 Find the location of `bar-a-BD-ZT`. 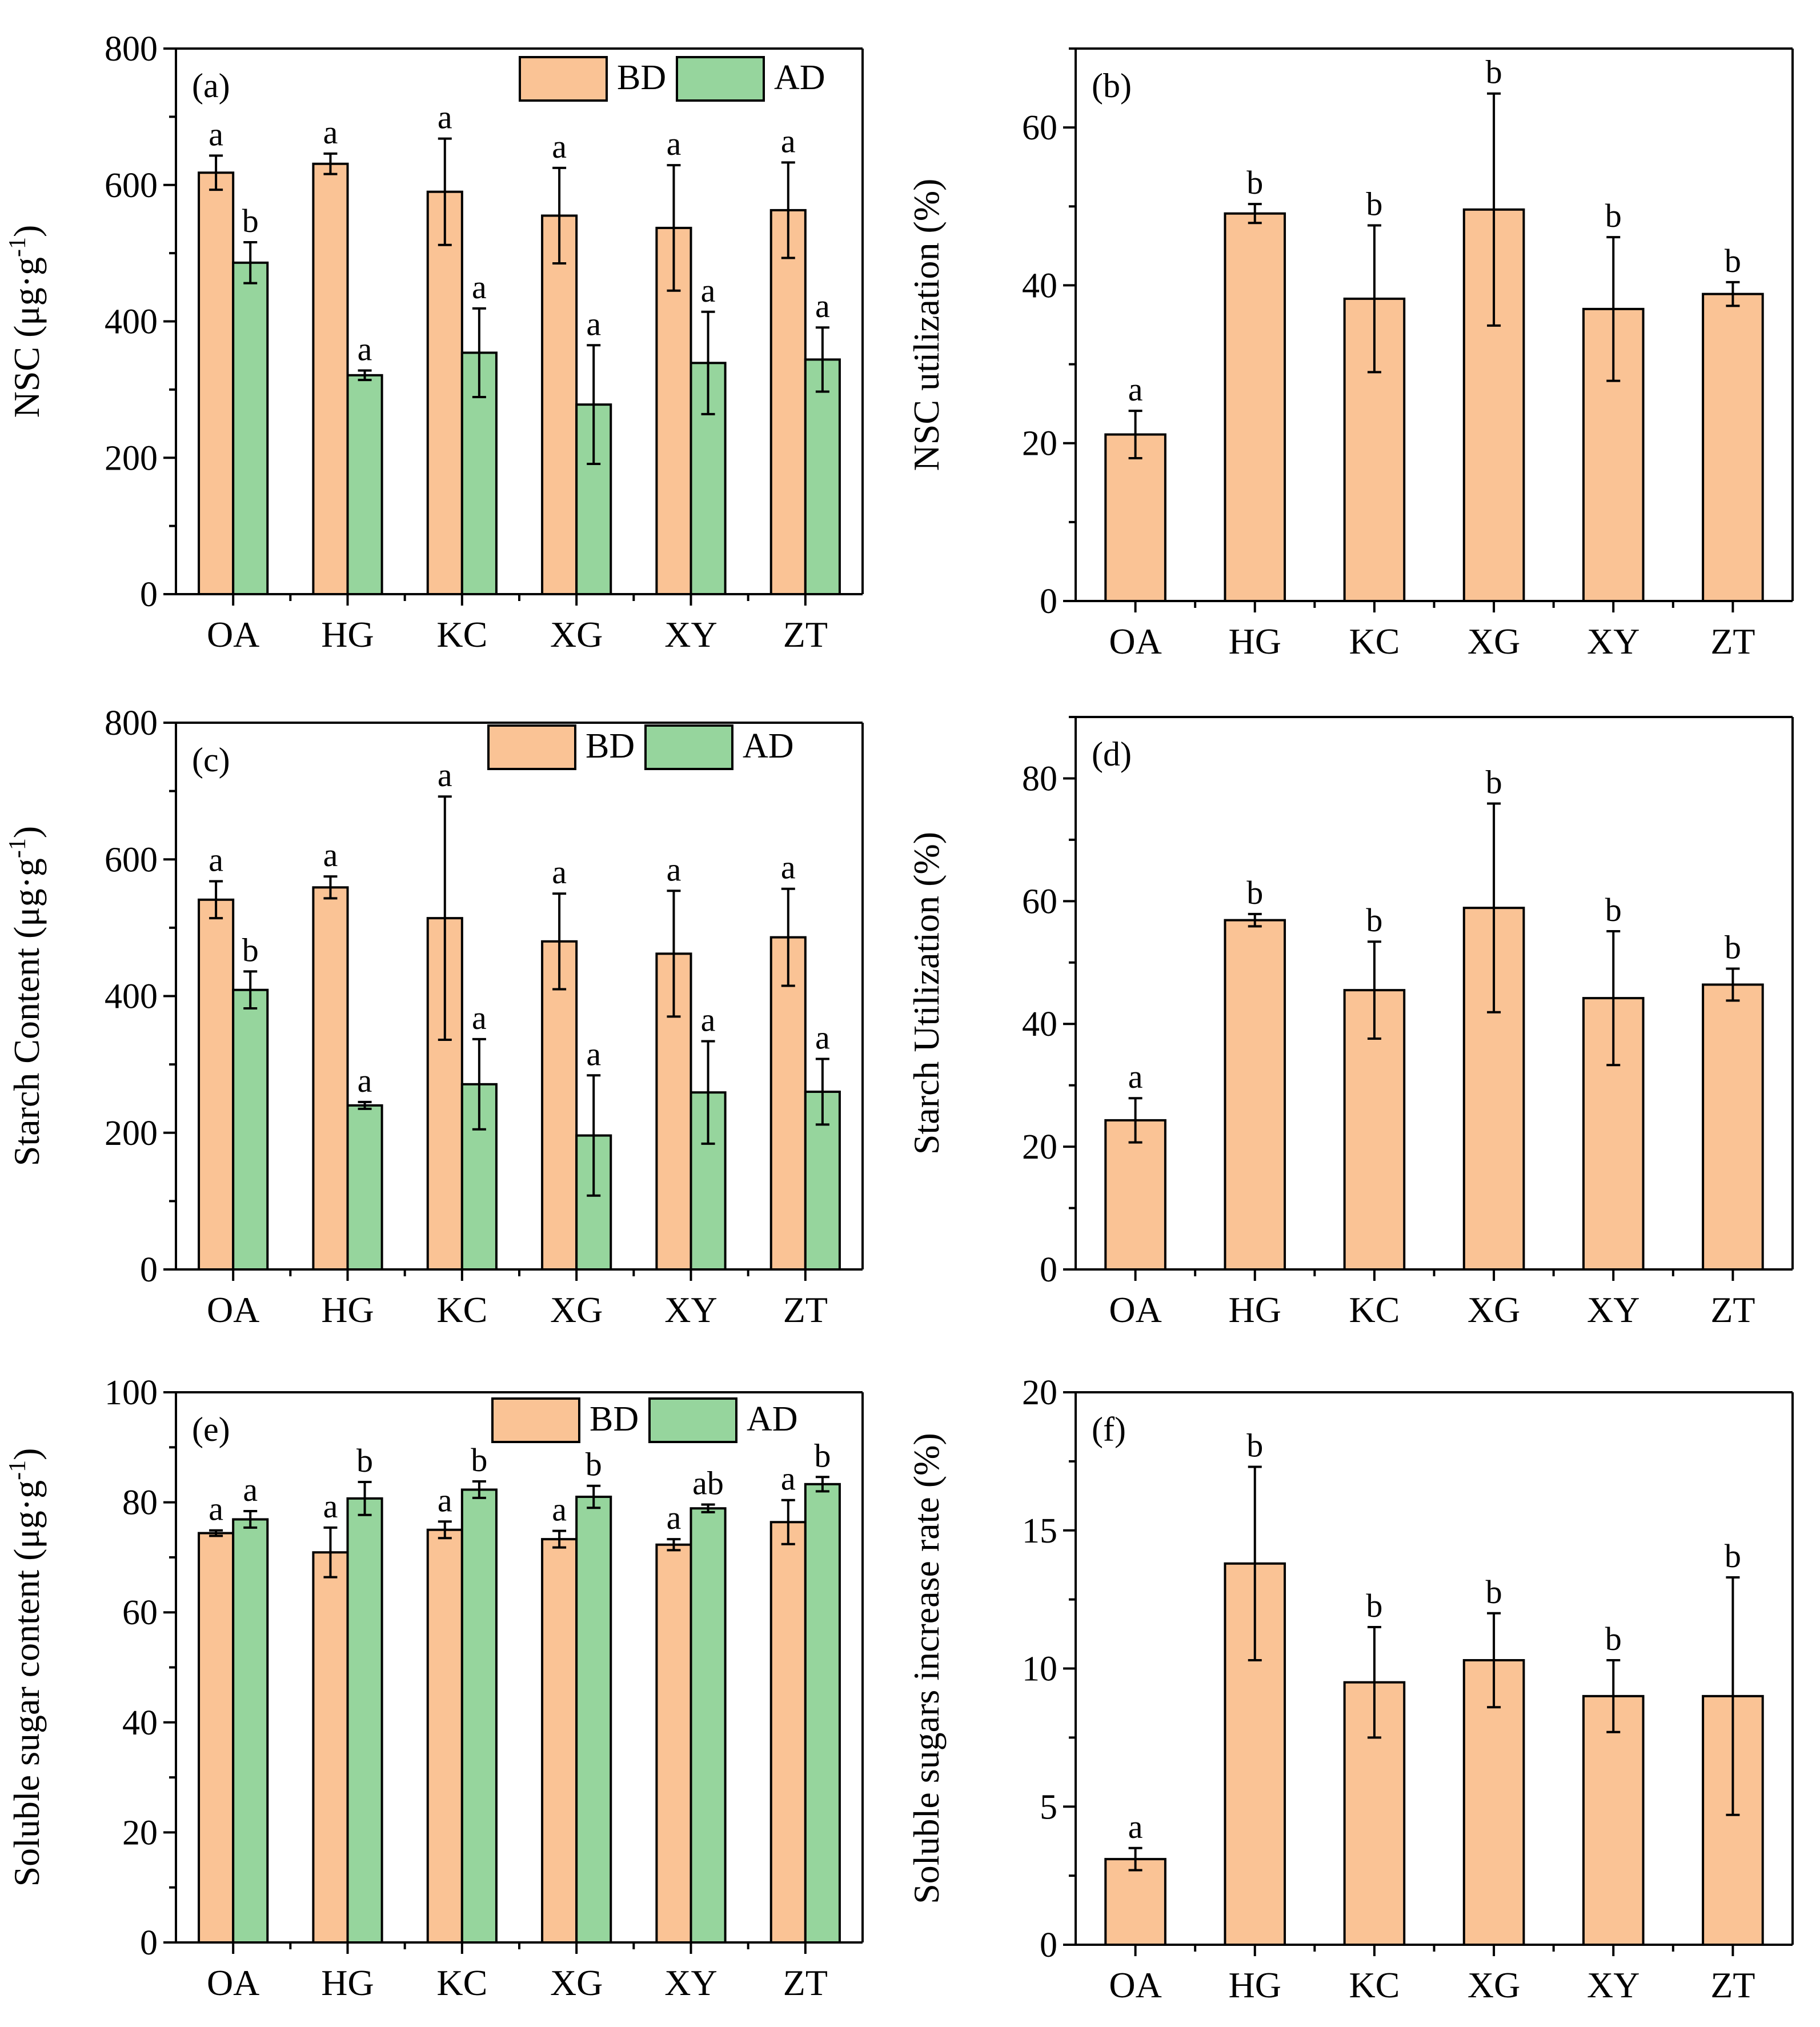

bar-a-BD-ZT is located at coordinates (788, 402).